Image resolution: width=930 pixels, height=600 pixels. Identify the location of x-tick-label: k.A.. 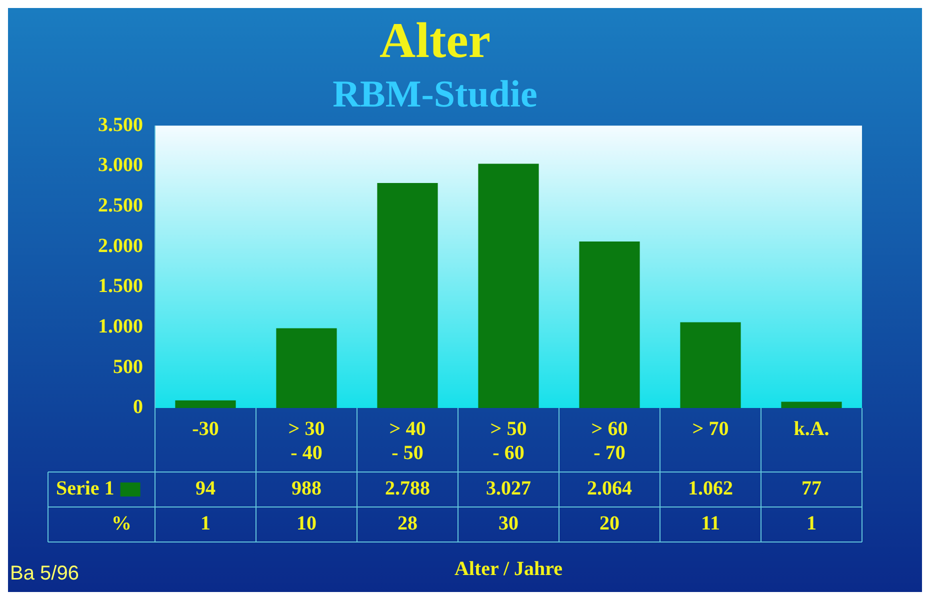
(812, 429).